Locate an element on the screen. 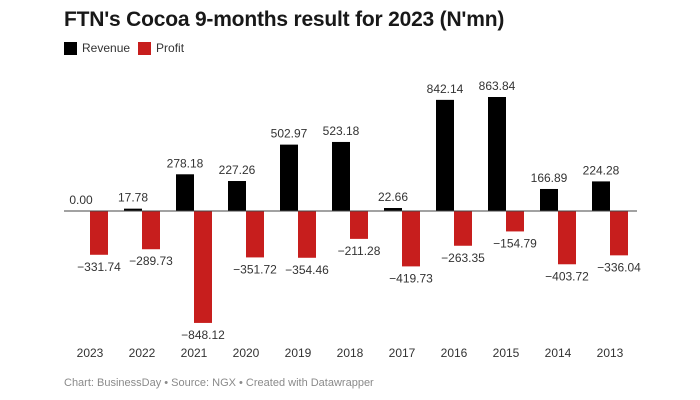 This screenshot has height=400, width=700. x-tick-label-2017: 2017 is located at coordinates (402, 353).